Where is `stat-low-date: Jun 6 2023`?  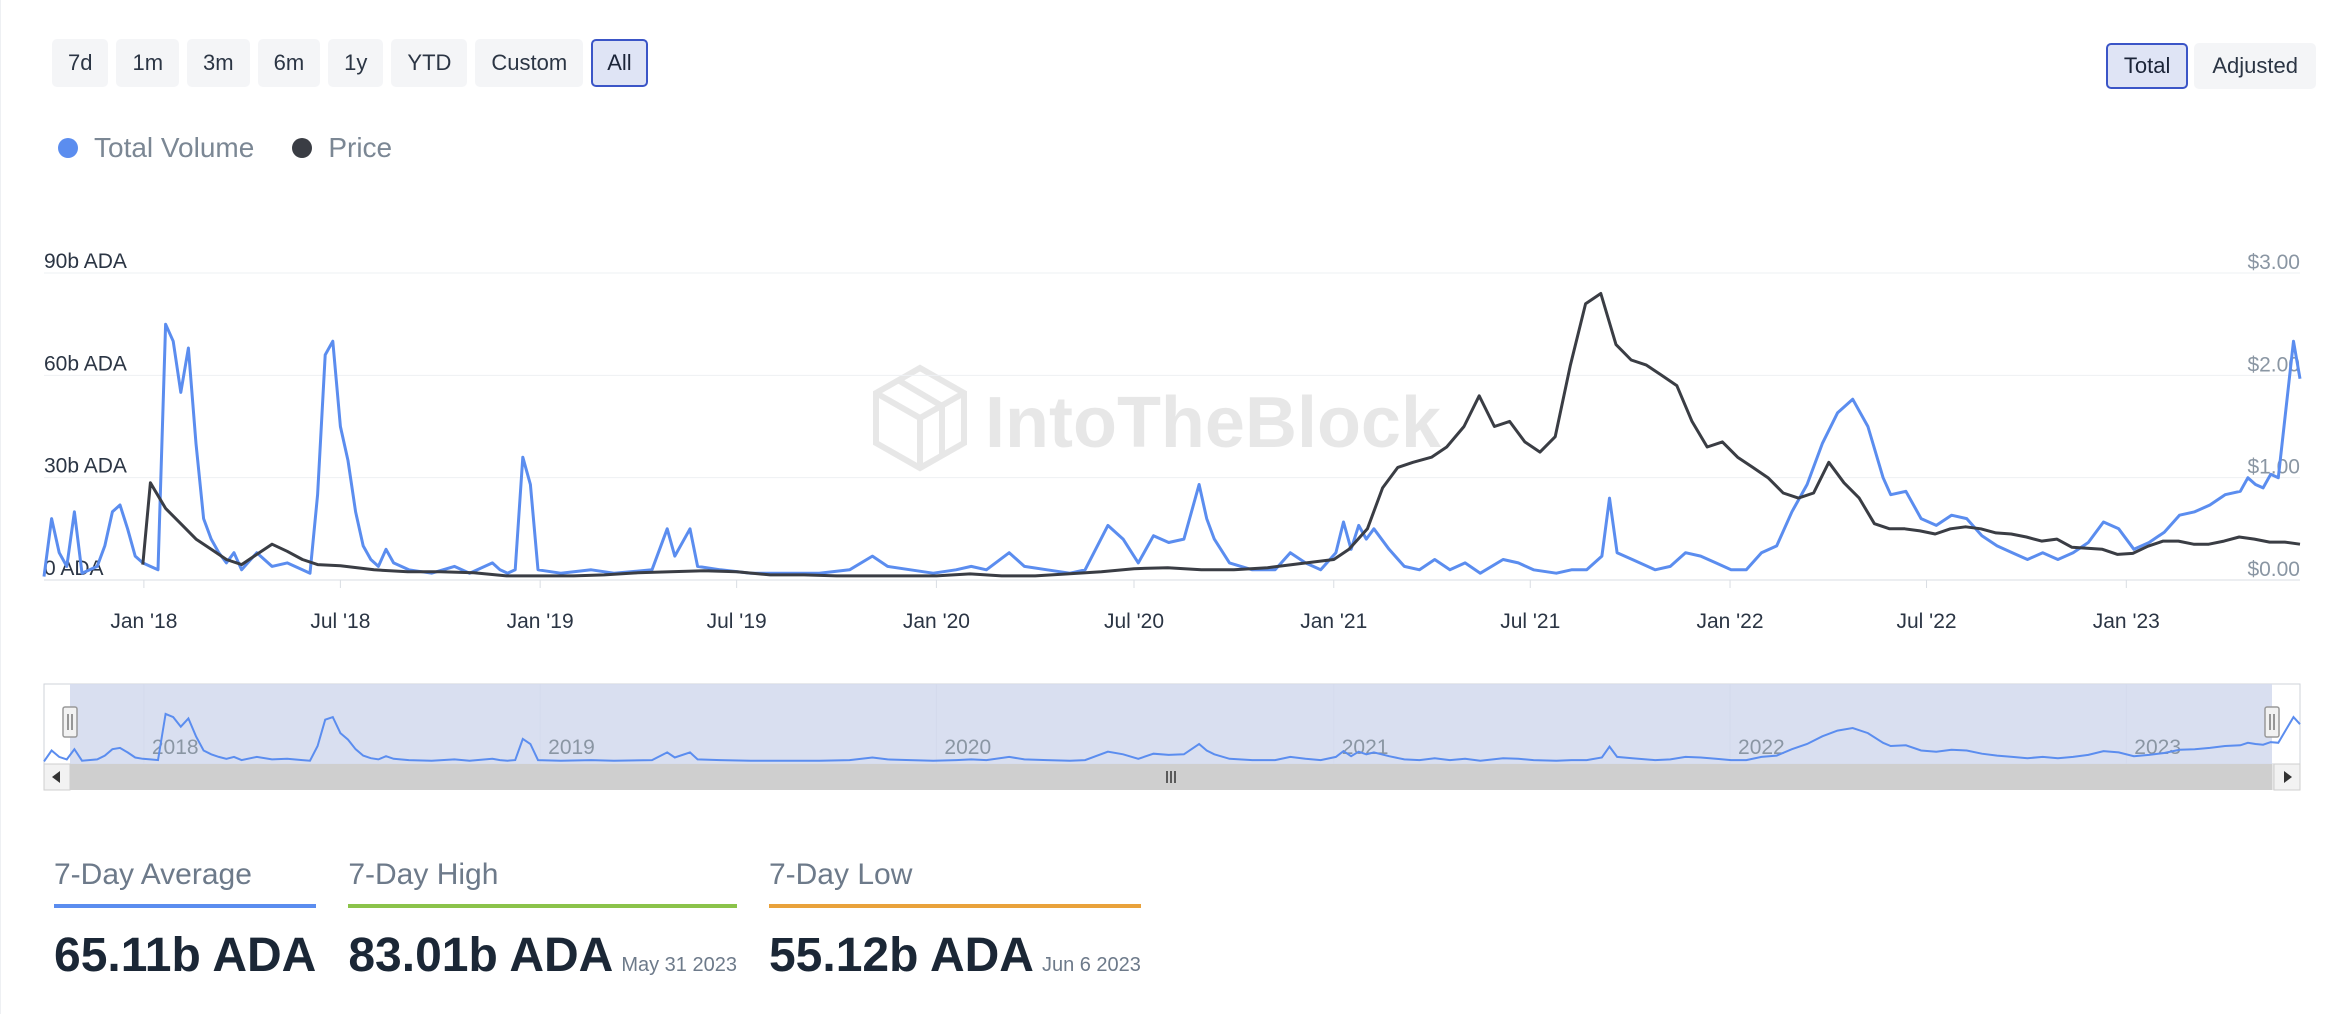 stat-low-date: Jun 6 2023 is located at coordinates (1091, 965).